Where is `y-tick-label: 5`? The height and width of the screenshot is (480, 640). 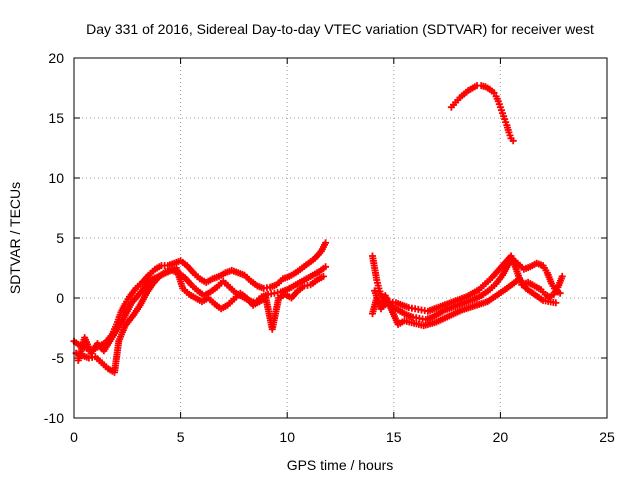
y-tick-label: 5 is located at coordinates (60, 238).